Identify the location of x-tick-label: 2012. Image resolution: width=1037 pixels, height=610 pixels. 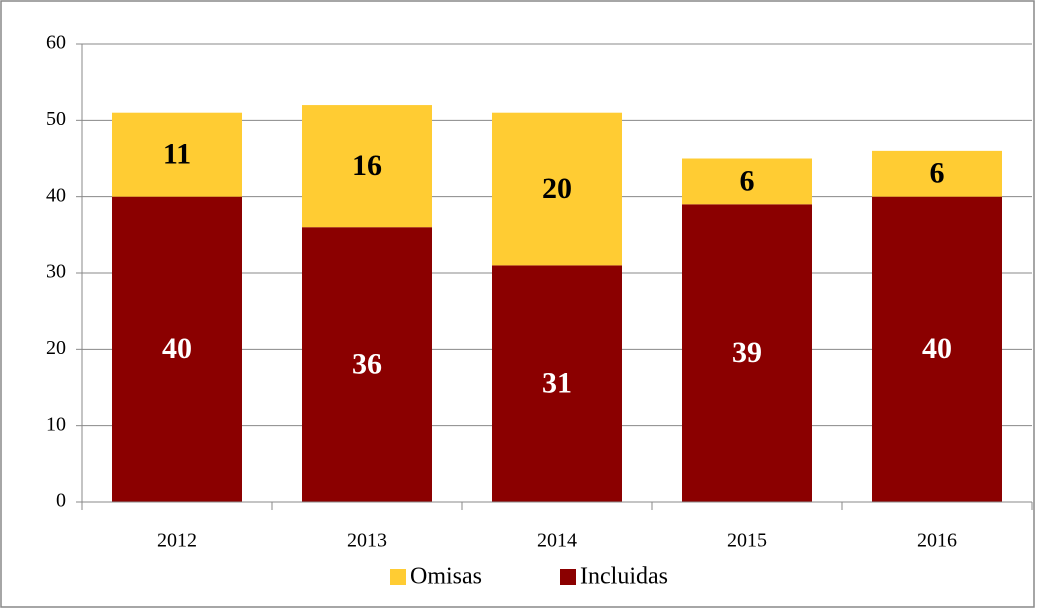
(177, 541).